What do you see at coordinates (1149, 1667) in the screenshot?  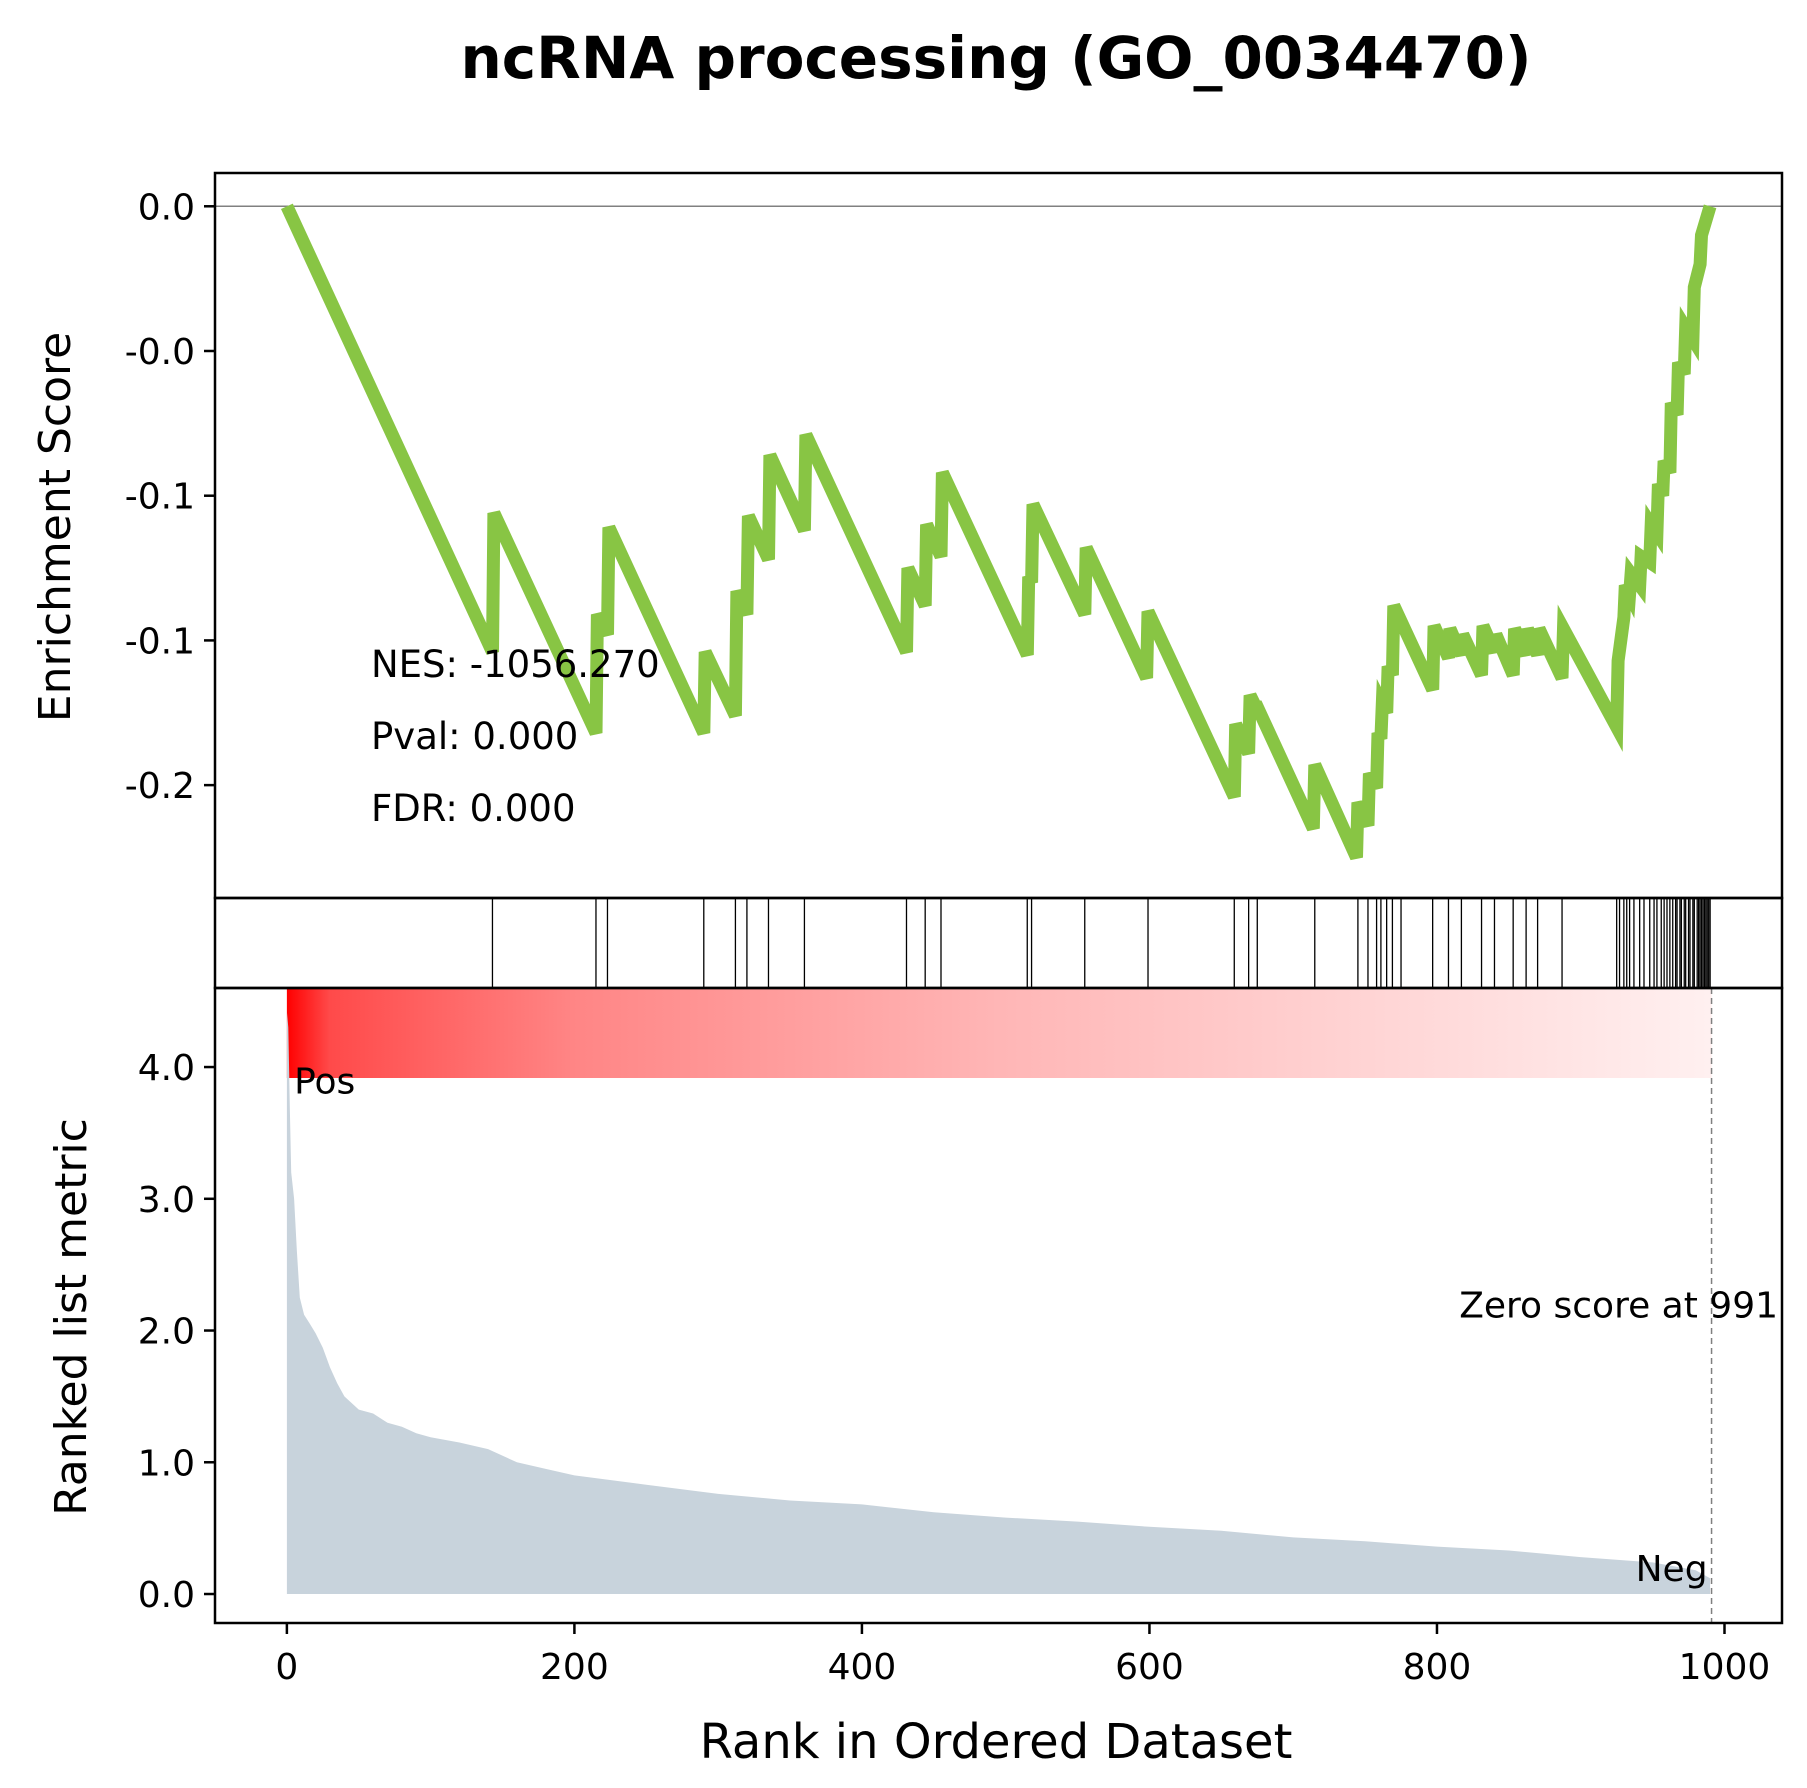 I see `x-tick-label: 600` at bounding box center [1149, 1667].